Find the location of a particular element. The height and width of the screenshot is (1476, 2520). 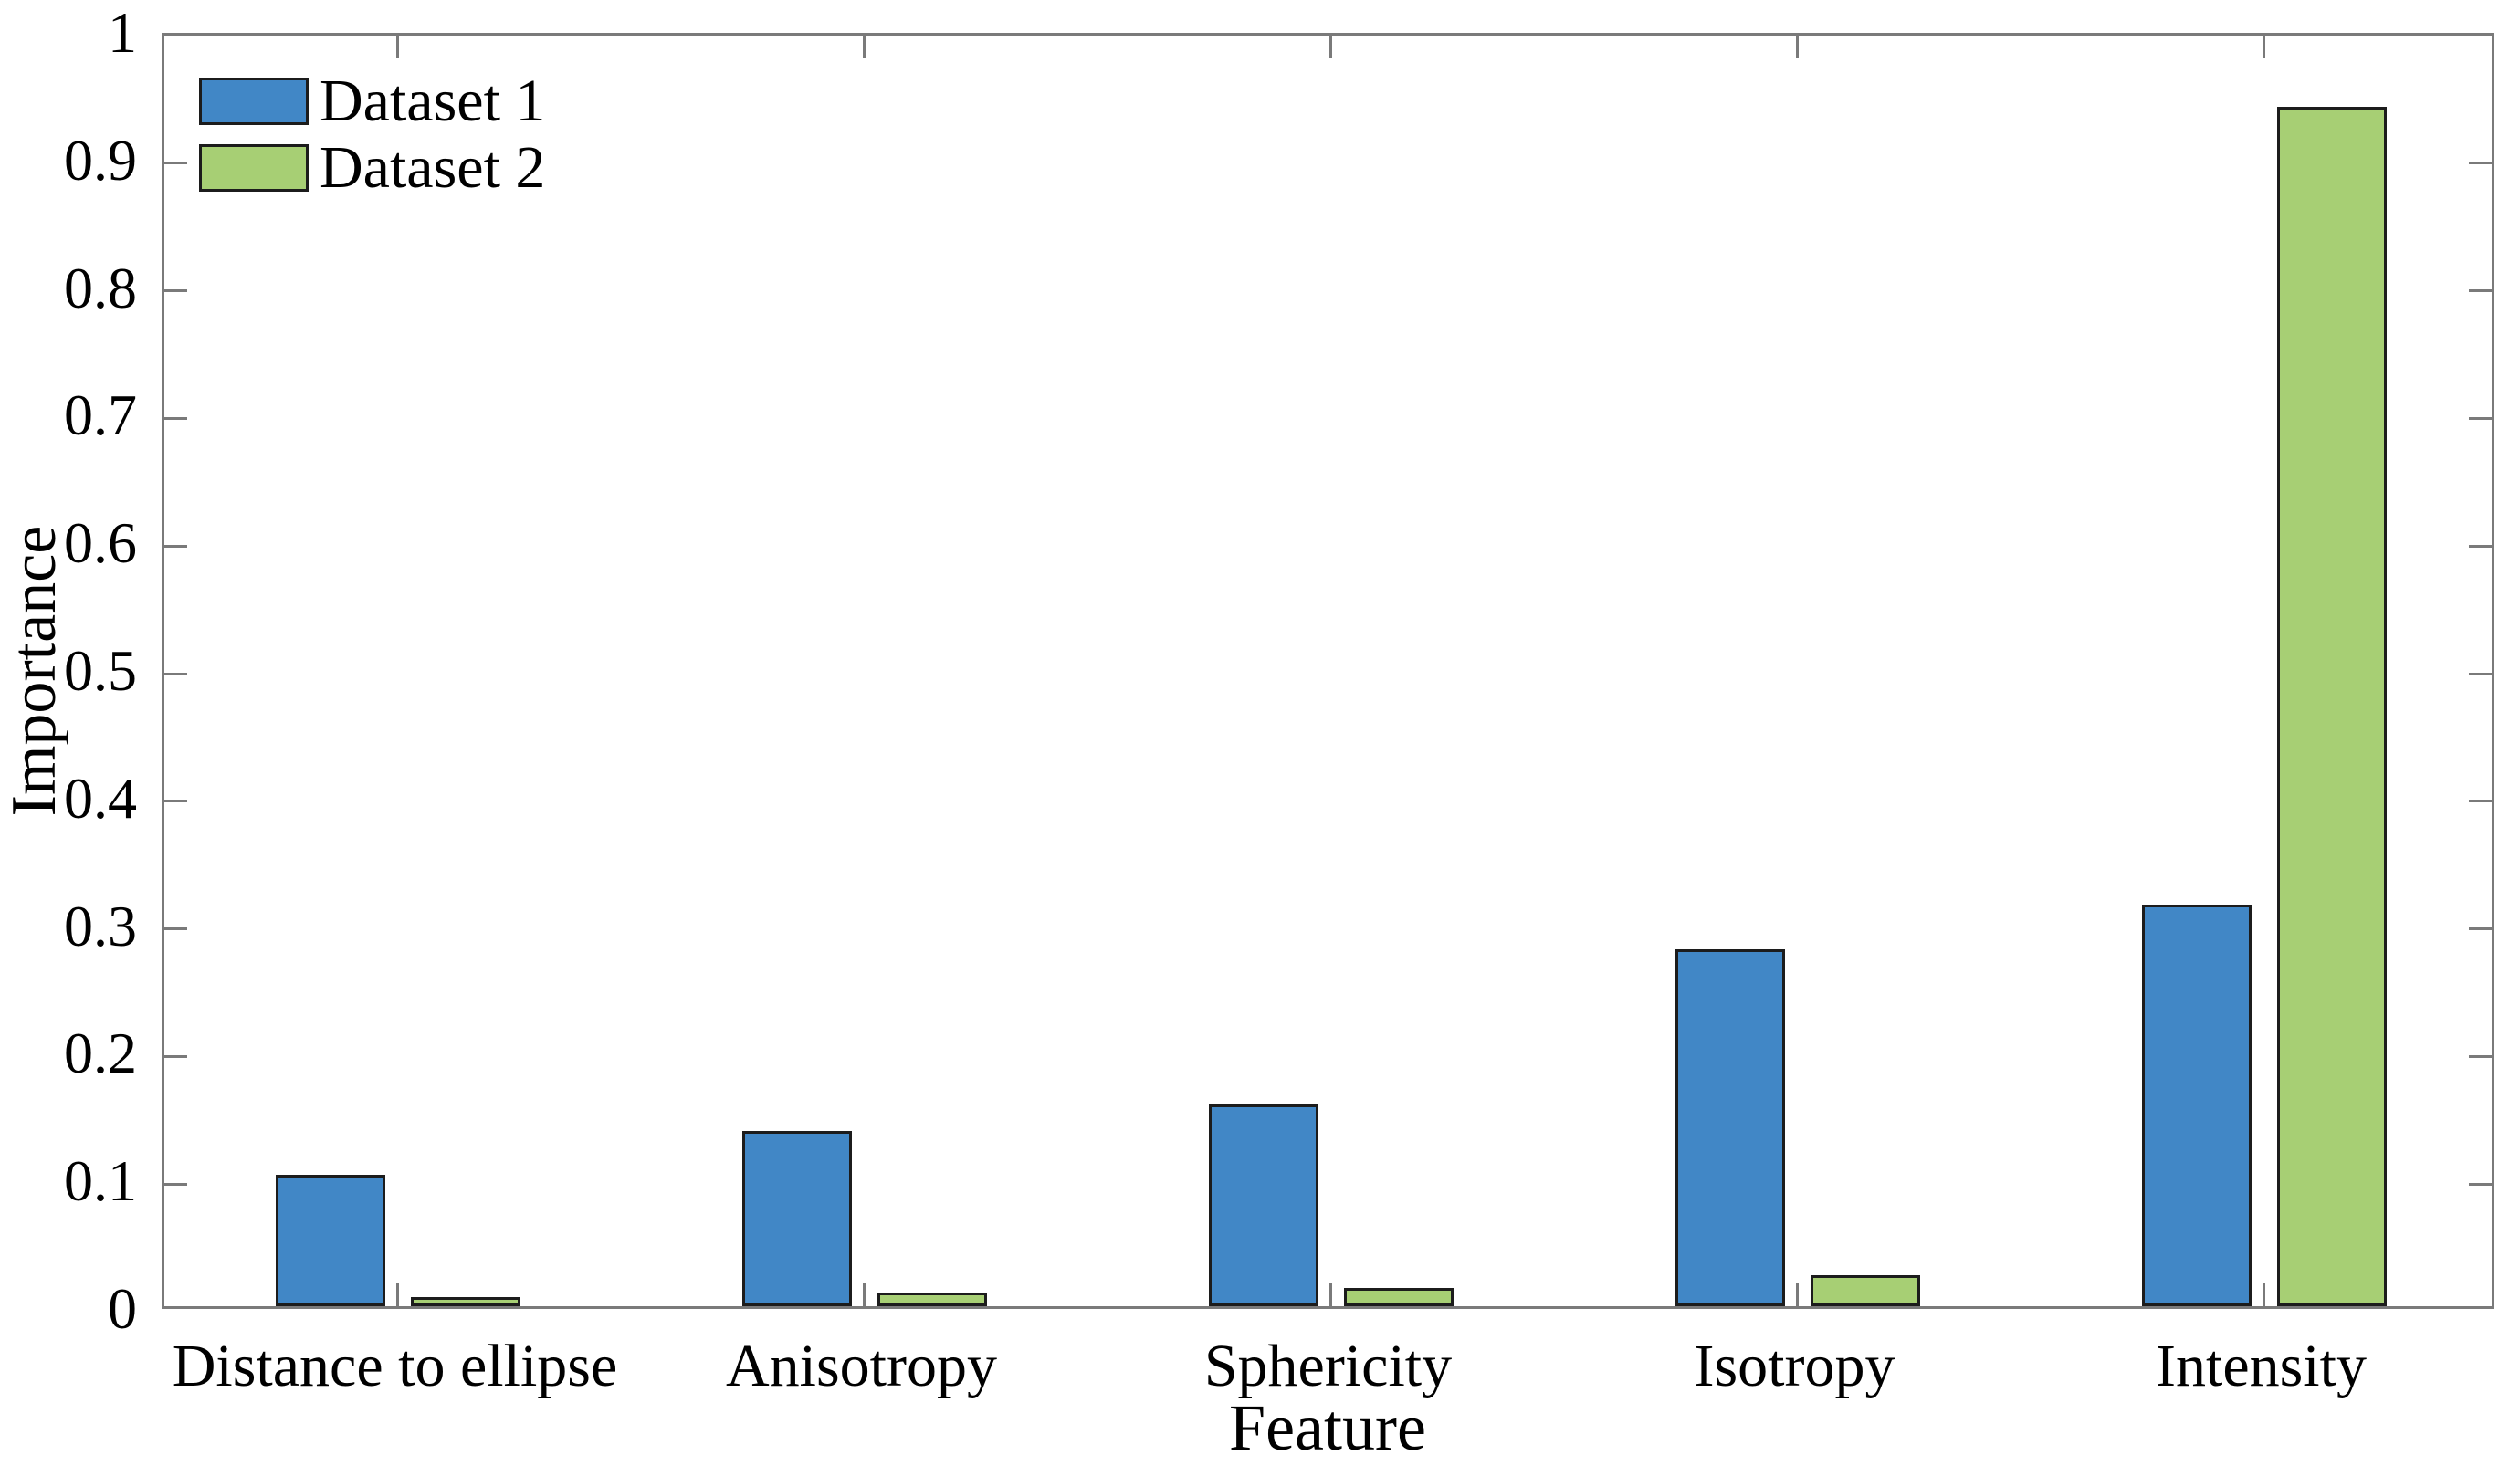

y-tick-label-0.6: 0.6 is located at coordinates (100, 543).